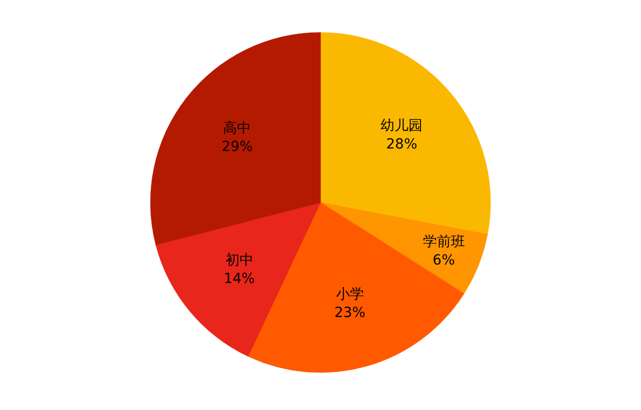  Describe the element at coordinates (237, 147) in the screenshot. I see `data-label: 29%` at that location.